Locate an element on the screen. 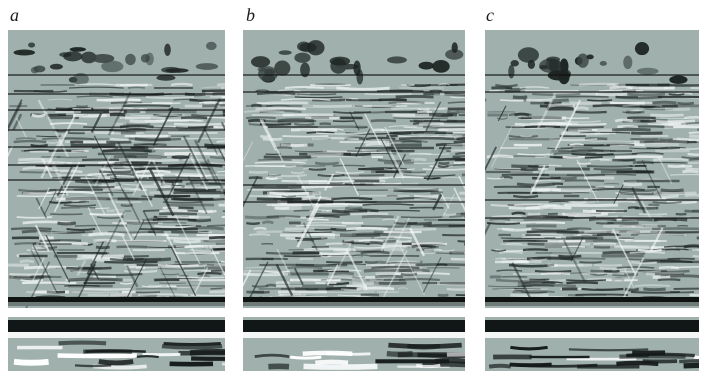  panel-a-label: a is located at coordinates (14, 15).